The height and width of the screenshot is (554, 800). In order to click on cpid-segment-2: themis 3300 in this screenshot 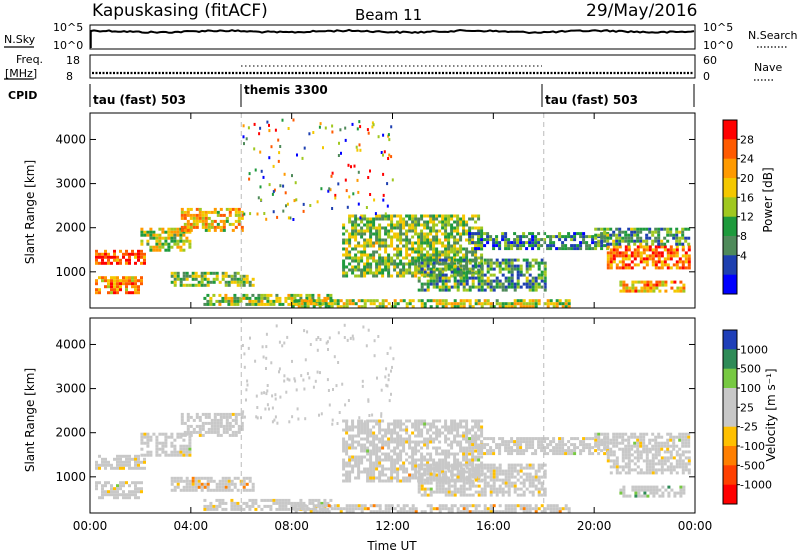, I will do `click(286, 90)`.